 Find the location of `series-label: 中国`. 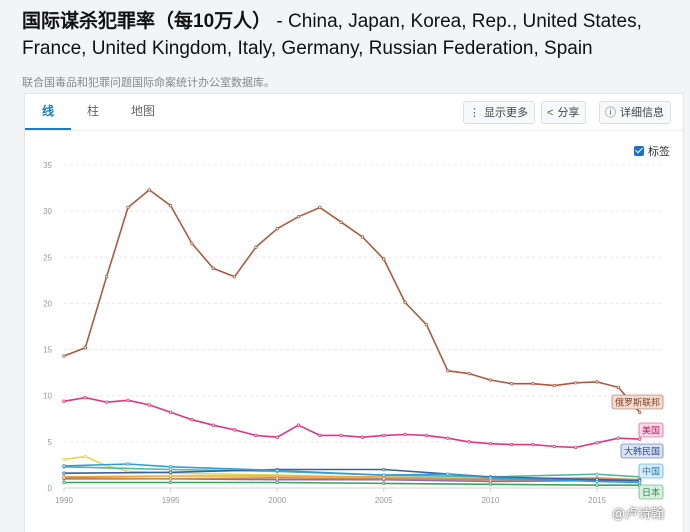

series-label: 中国 is located at coordinates (651, 472).